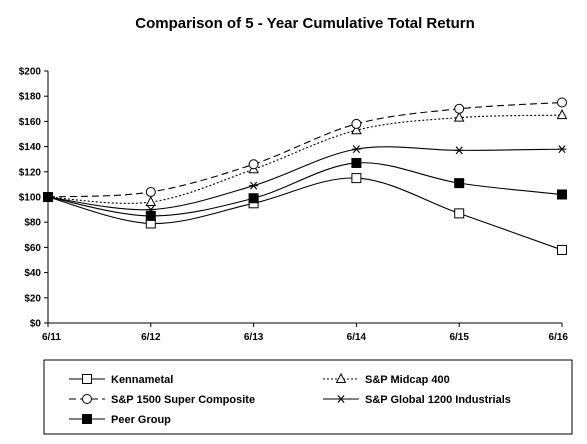 The height and width of the screenshot is (444, 587). What do you see at coordinates (407, 380) in the screenshot?
I see `legend-label: S&P Midcap 400` at bounding box center [407, 380].